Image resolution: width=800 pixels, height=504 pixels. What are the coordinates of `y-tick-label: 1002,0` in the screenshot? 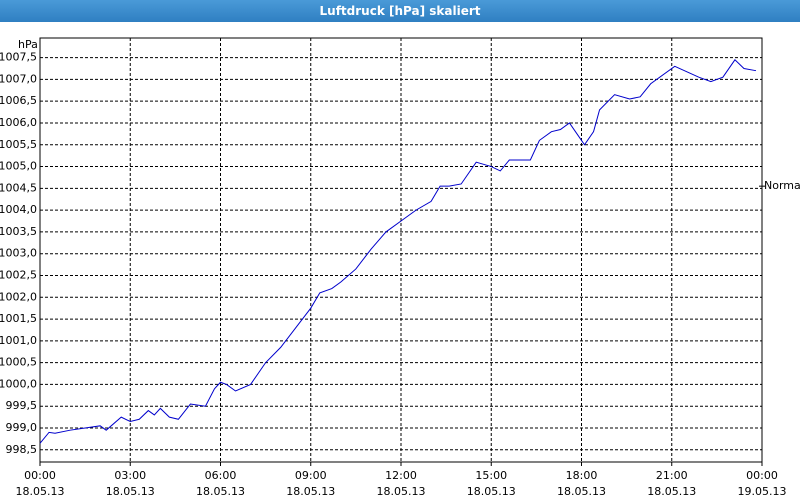 It's located at (18, 296).